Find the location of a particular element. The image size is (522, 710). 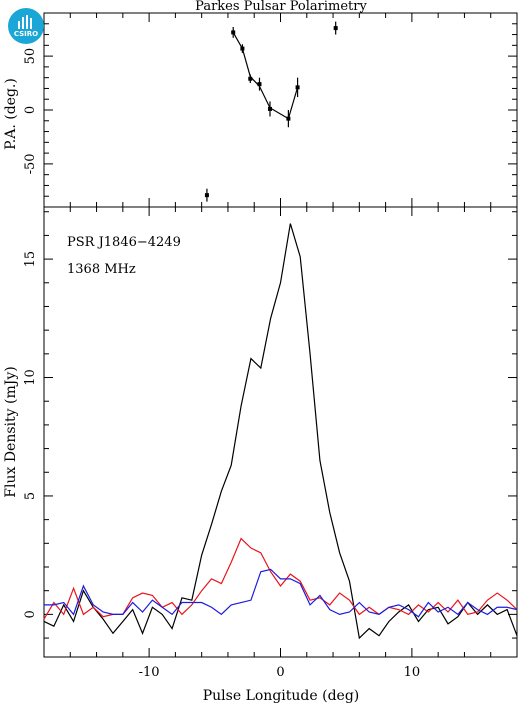

pulsar-name-label: PSR J1846−4249 is located at coordinates (124, 242).